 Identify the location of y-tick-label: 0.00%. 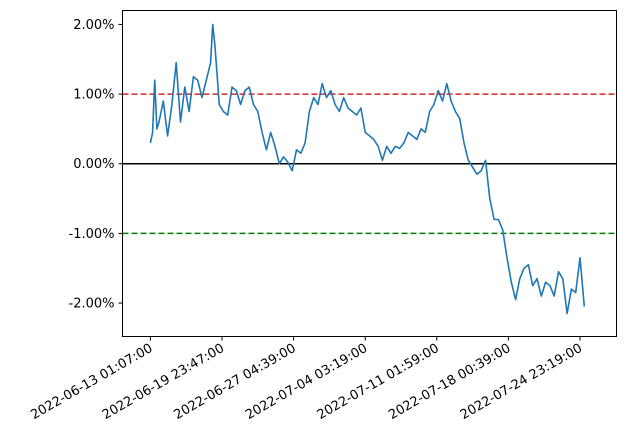
(93, 164).